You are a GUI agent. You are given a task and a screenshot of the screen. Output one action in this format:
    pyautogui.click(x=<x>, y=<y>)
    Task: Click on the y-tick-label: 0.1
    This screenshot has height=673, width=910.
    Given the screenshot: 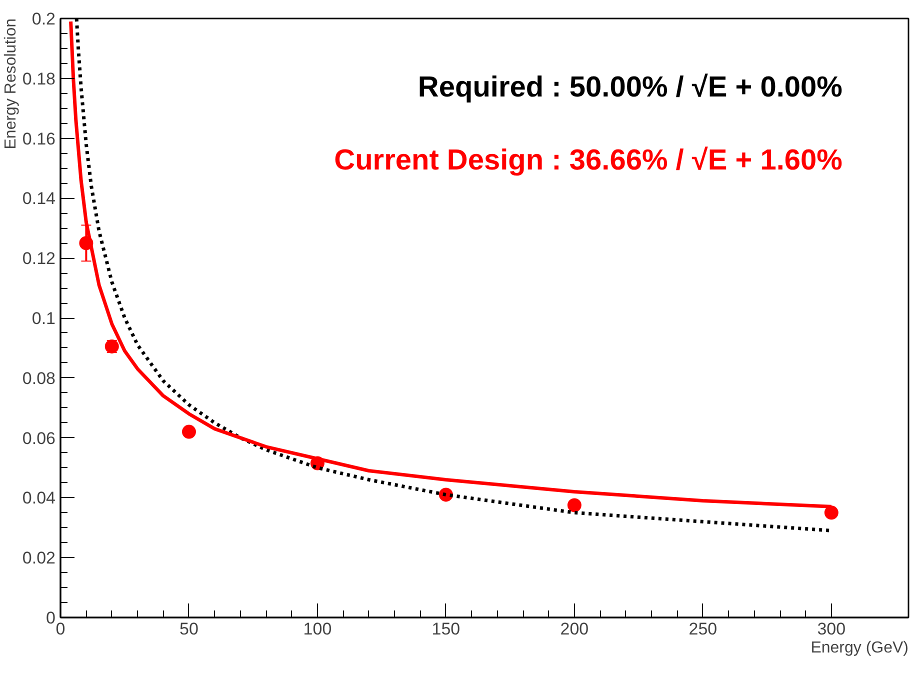 What is the action you would take?
    pyautogui.click(x=44, y=318)
    